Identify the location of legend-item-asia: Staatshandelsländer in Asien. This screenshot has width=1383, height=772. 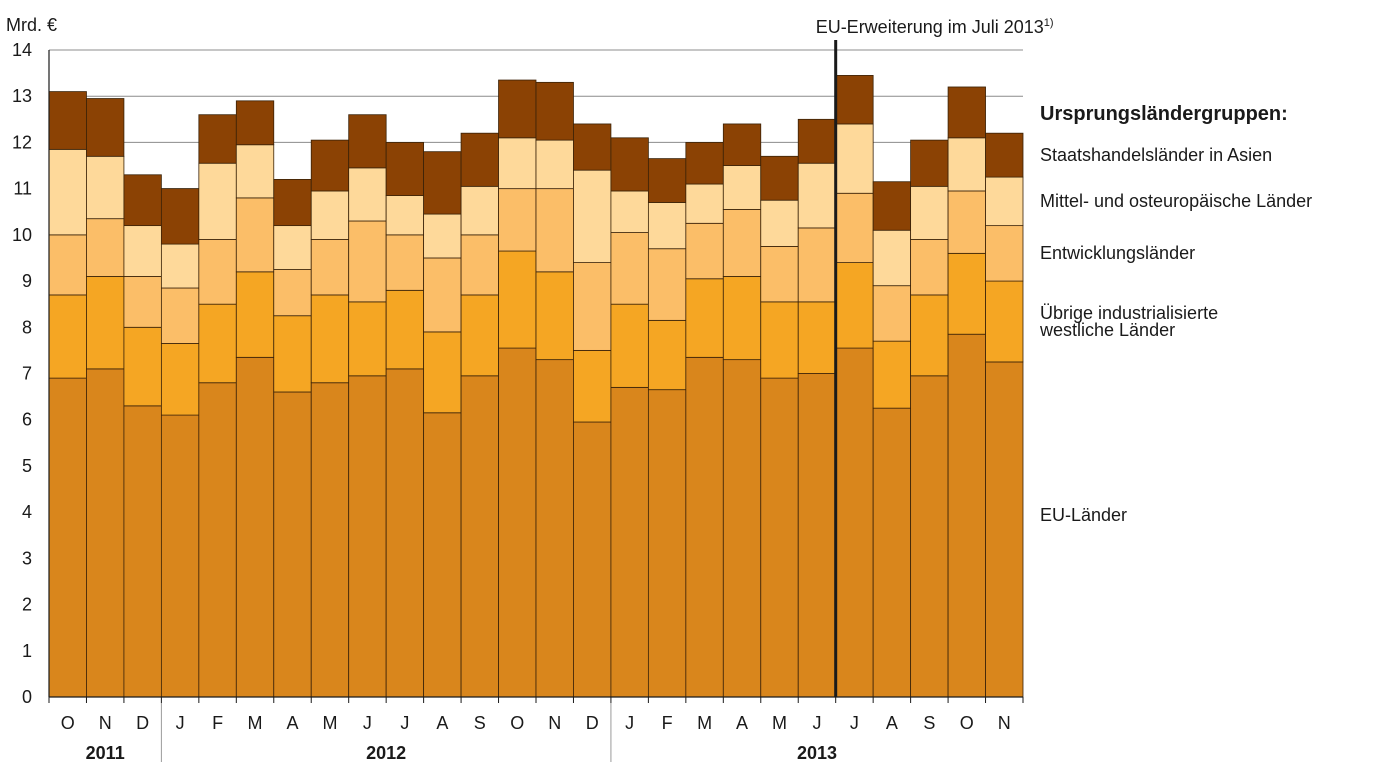
(1156, 155).